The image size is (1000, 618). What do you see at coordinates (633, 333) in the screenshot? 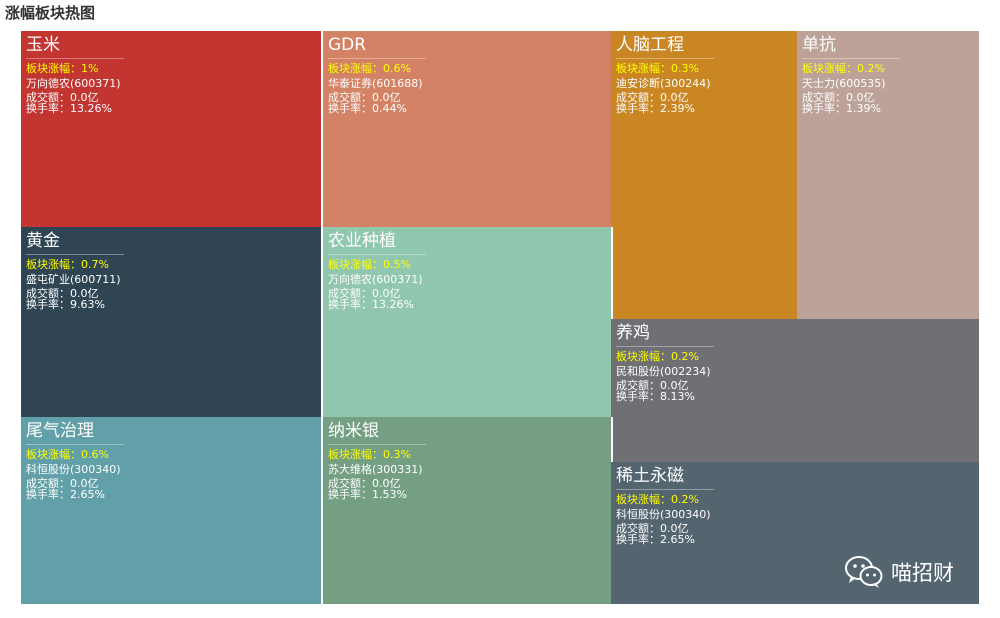
I see `sector-name: 养鸡` at bounding box center [633, 333].